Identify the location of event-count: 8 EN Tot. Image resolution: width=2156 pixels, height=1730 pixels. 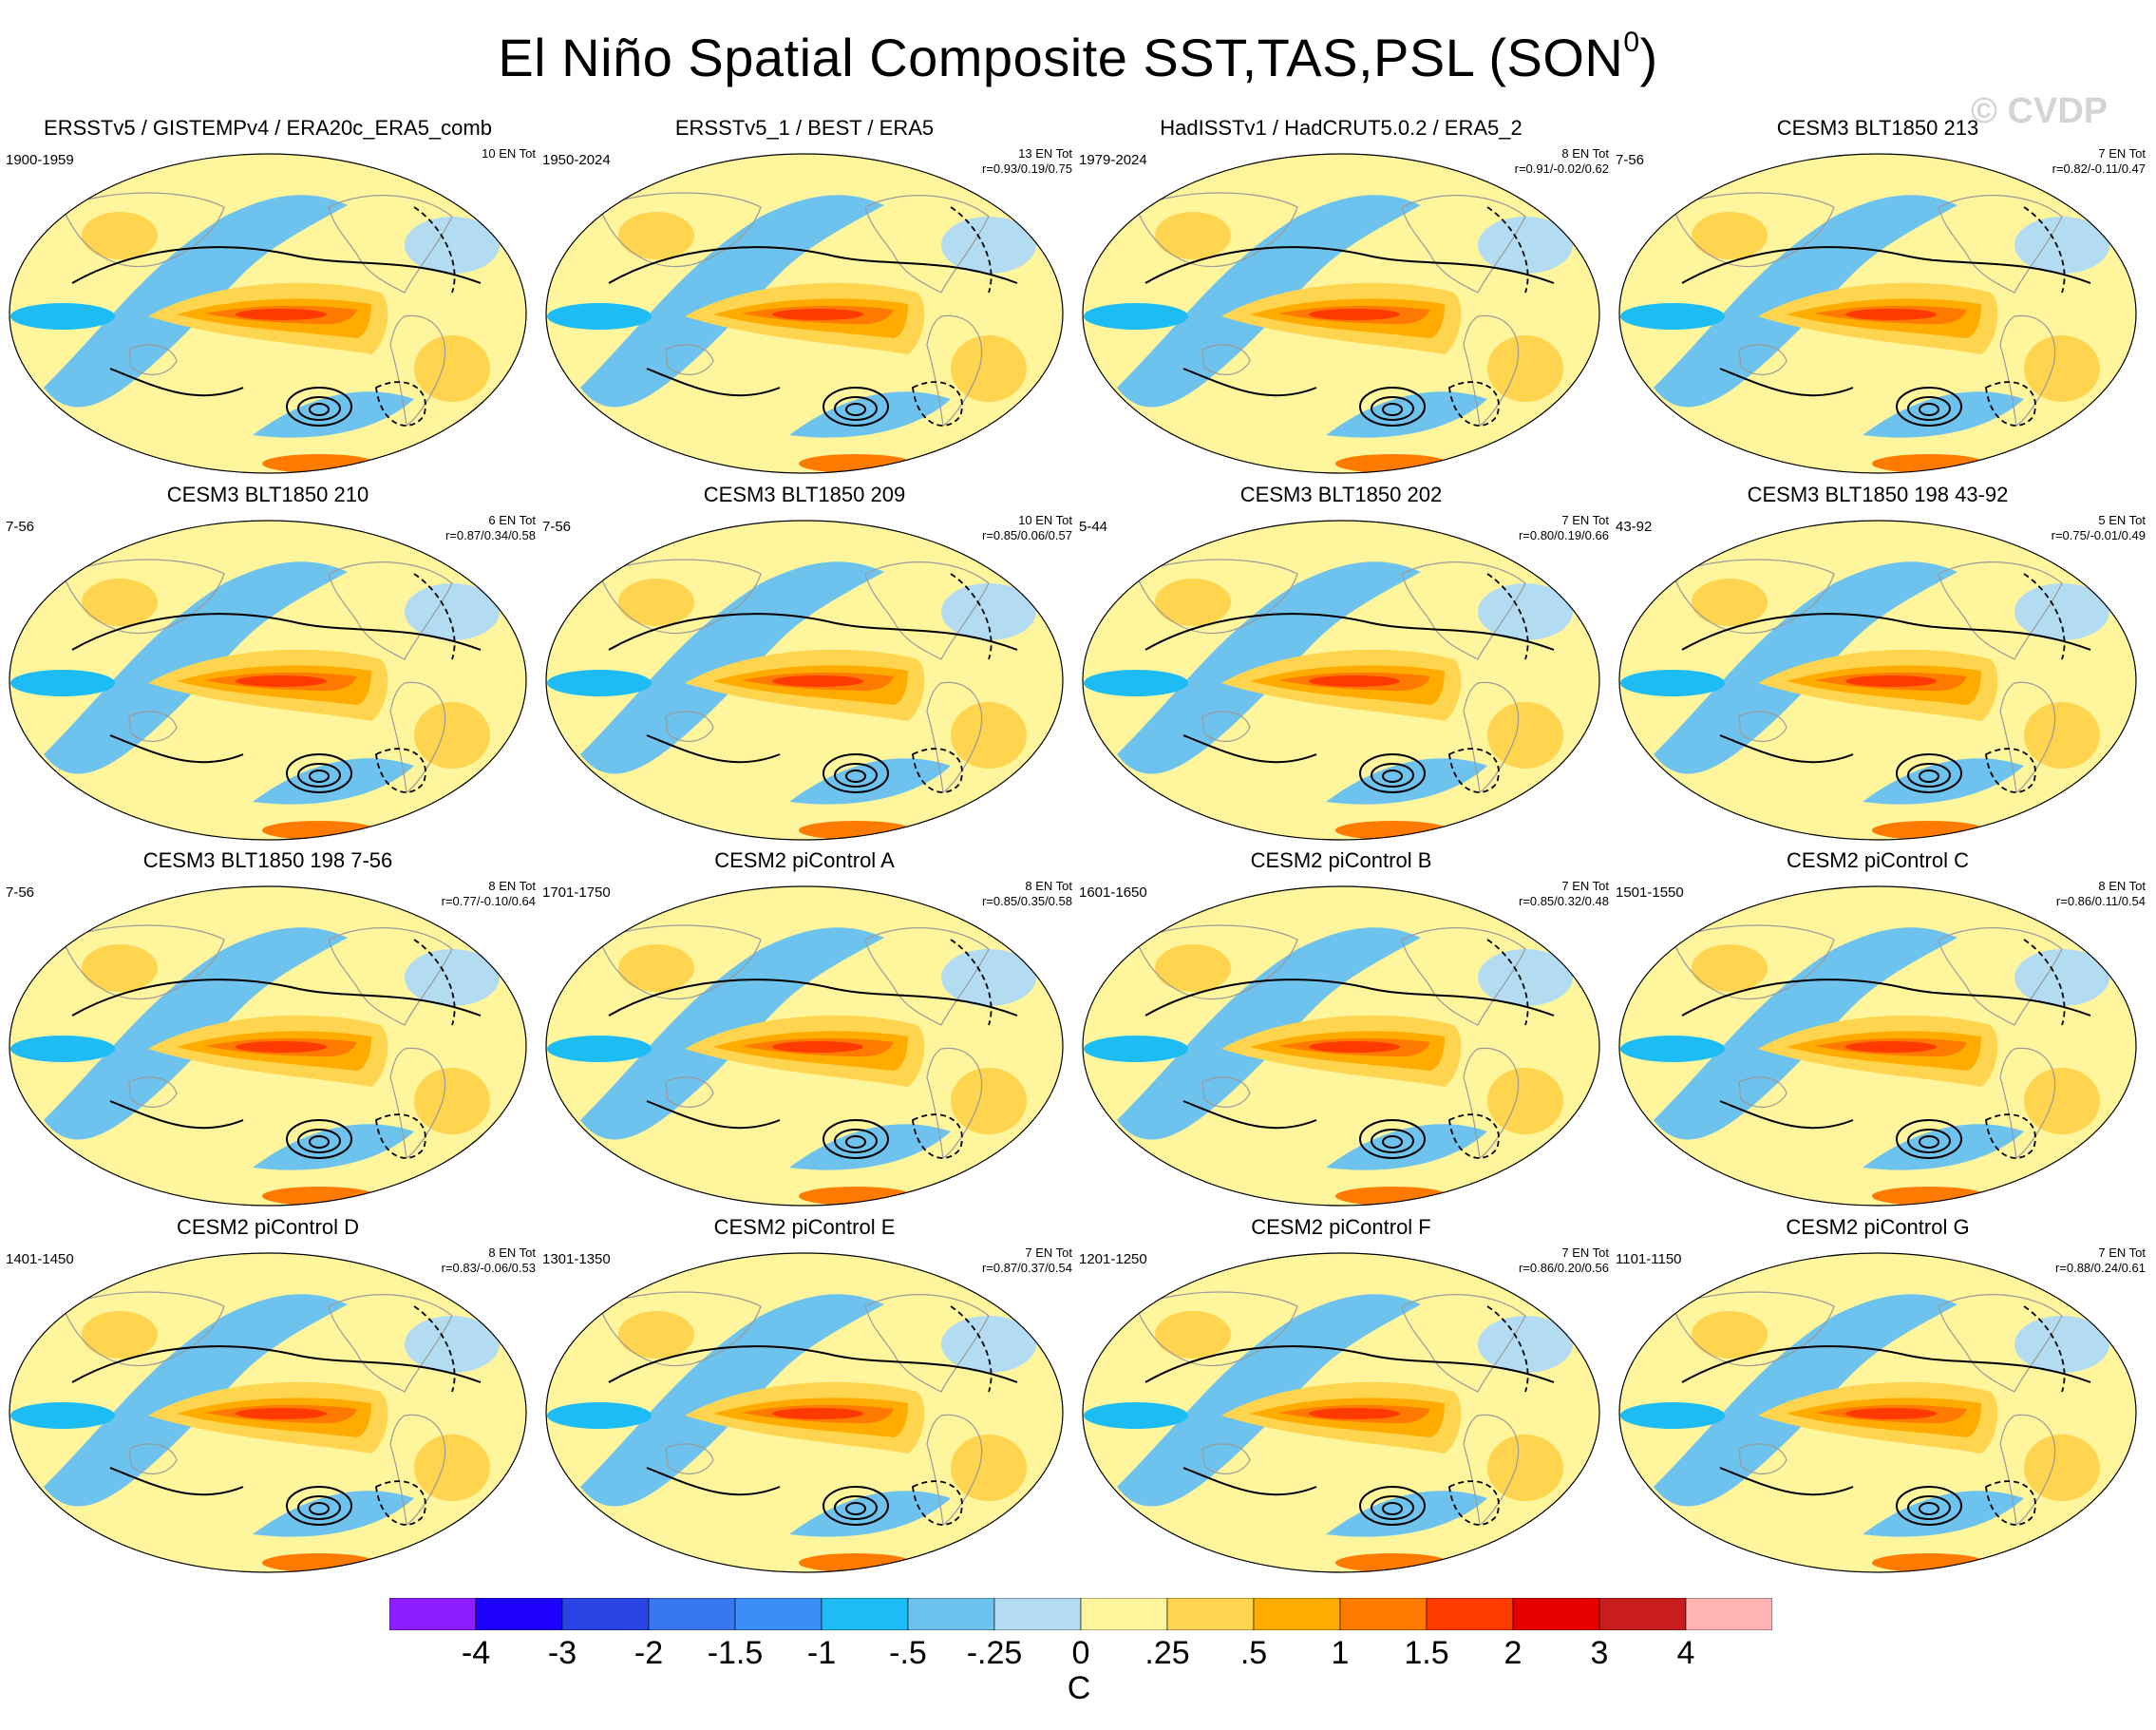
(1585, 153).